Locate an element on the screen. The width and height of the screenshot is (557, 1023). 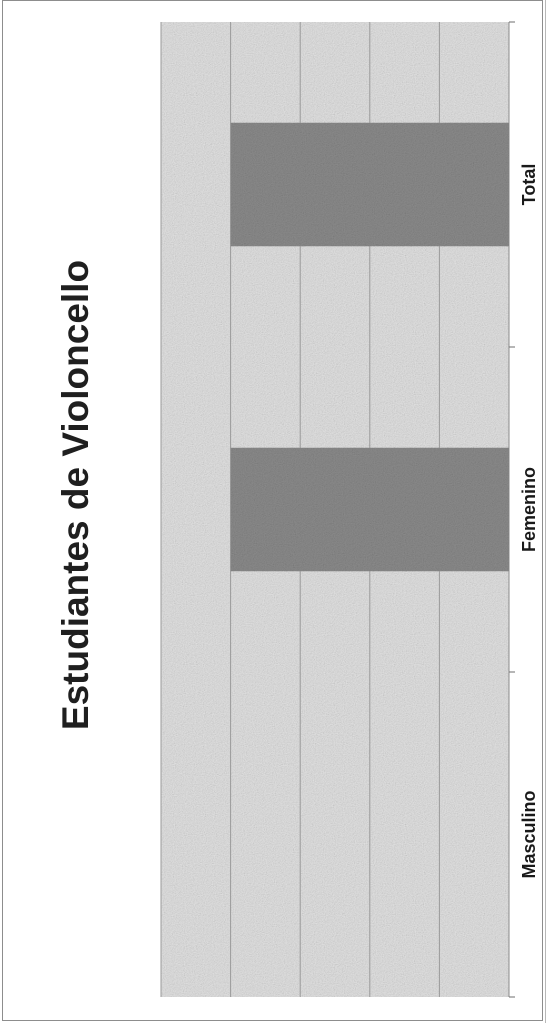
chart-title: Estudiantes de Violoncello is located at coordinates (75, 495).